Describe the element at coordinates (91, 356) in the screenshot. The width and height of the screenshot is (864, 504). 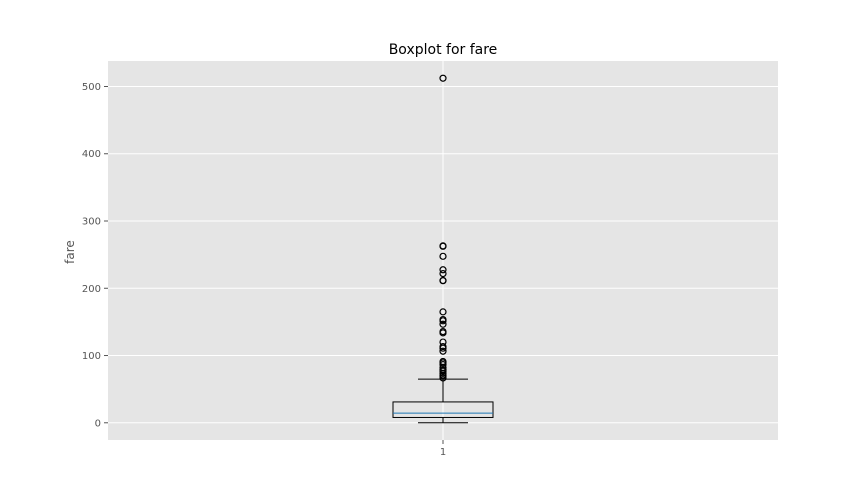
I see `y-tick-label: 100` at that location.